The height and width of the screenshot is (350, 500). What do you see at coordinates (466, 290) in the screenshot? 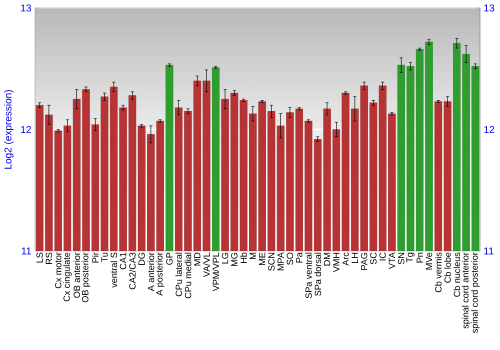
I see `x-tick-label: spinal cord anterior` at bounding box center [466, 290].